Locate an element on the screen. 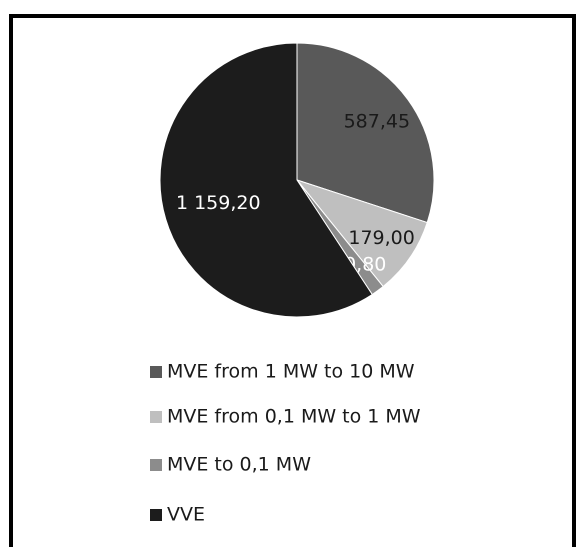 The width and height of the screenshot is (582, 547). legend-label: MVE from 0,1 MW to 1 MW is located at coordinates (294, 417).